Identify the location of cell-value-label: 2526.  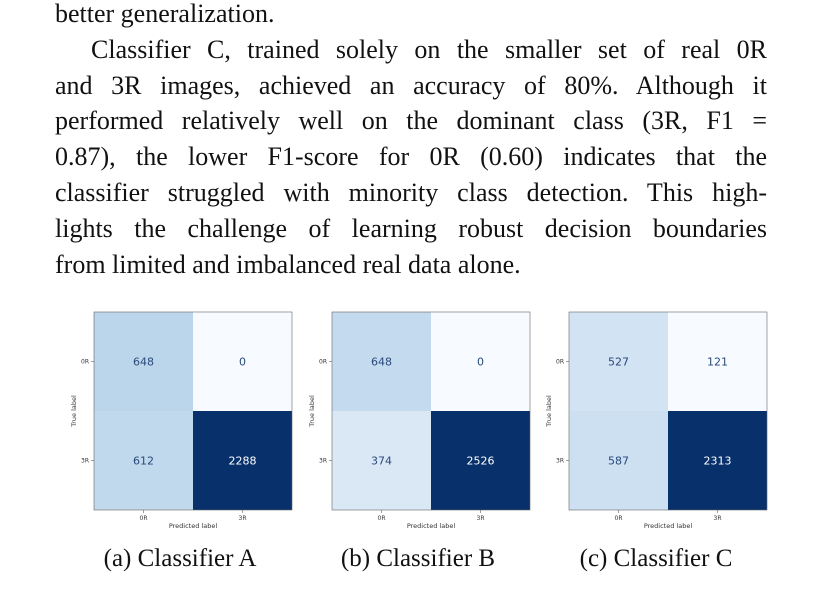
(481, 461).